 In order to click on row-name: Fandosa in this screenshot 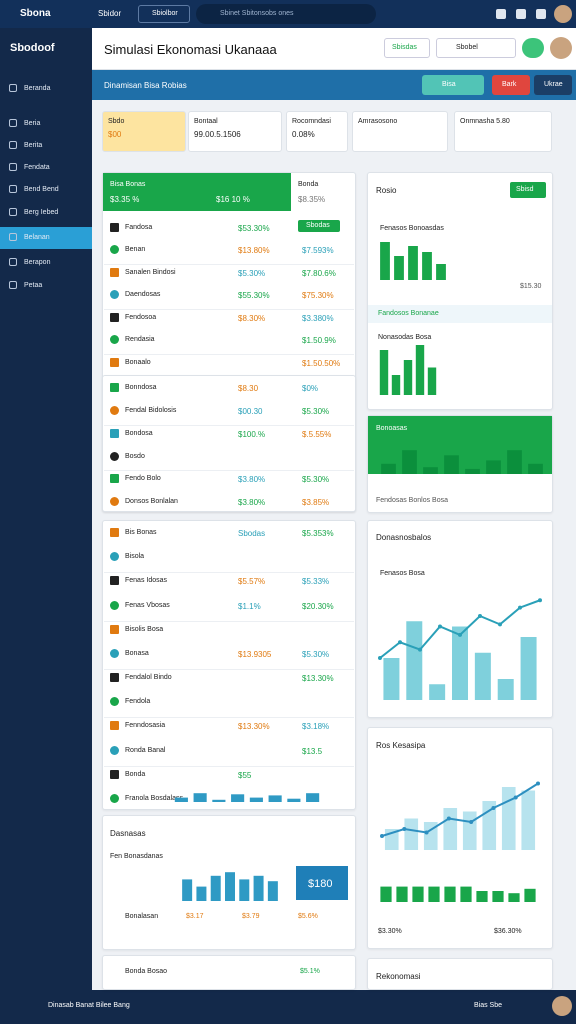, I will do `click(139, 227)`.